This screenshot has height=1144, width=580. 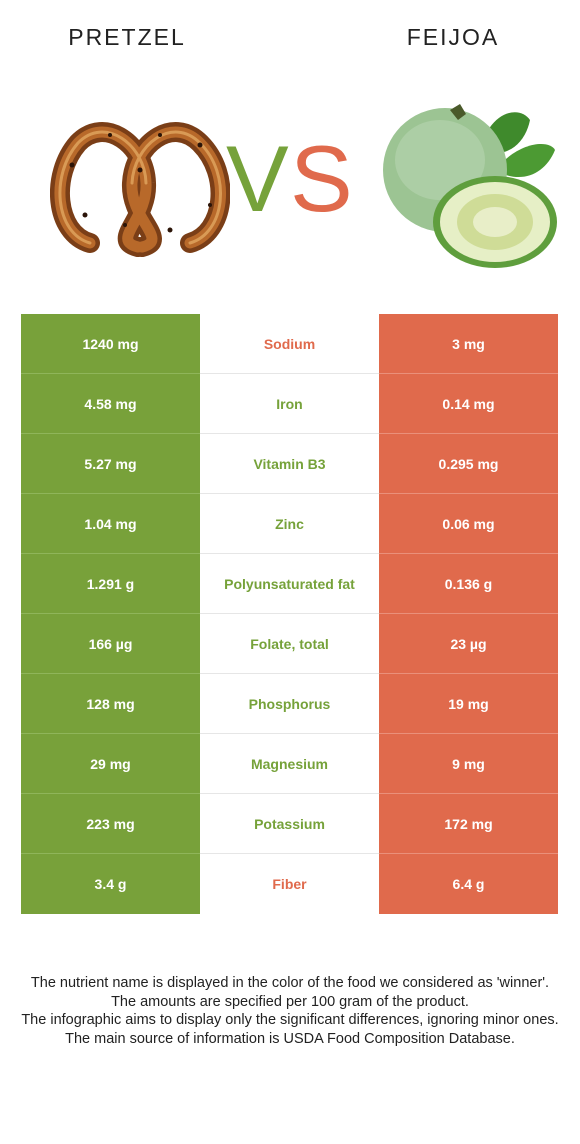 What do you see at coordinates (110, 344) in the screenshot?
I see `left-value: 1240 mg` at bounding box center [110, 344].